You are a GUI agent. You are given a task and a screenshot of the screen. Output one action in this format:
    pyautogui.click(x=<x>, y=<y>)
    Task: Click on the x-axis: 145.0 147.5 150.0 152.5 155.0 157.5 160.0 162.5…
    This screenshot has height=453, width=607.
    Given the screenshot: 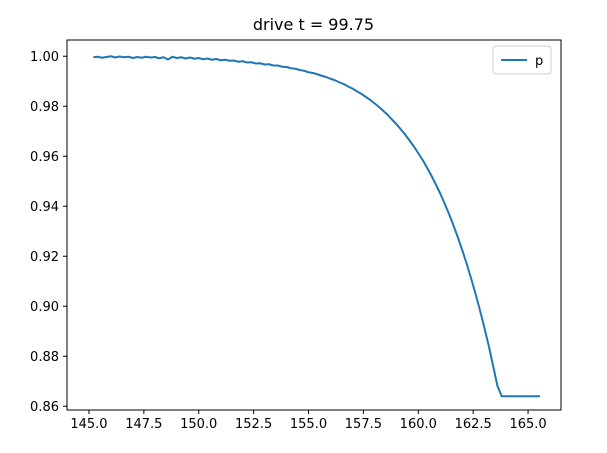 What is the action you would take?
    pyautogui.click(x=308, y=421)
    